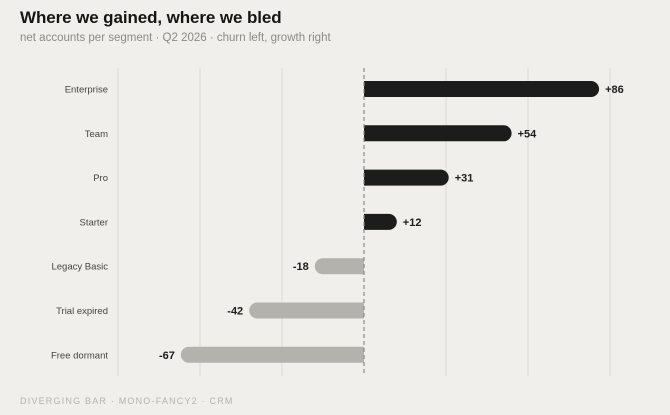 Image resolution: width=670 pixels, height=415 pixels. I want to click on value-label: -67, so click(167, 356).